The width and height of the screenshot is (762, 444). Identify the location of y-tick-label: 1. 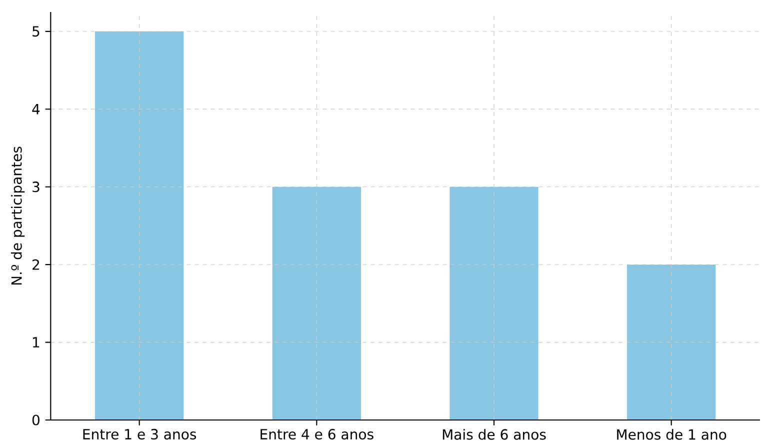
(36, 342).